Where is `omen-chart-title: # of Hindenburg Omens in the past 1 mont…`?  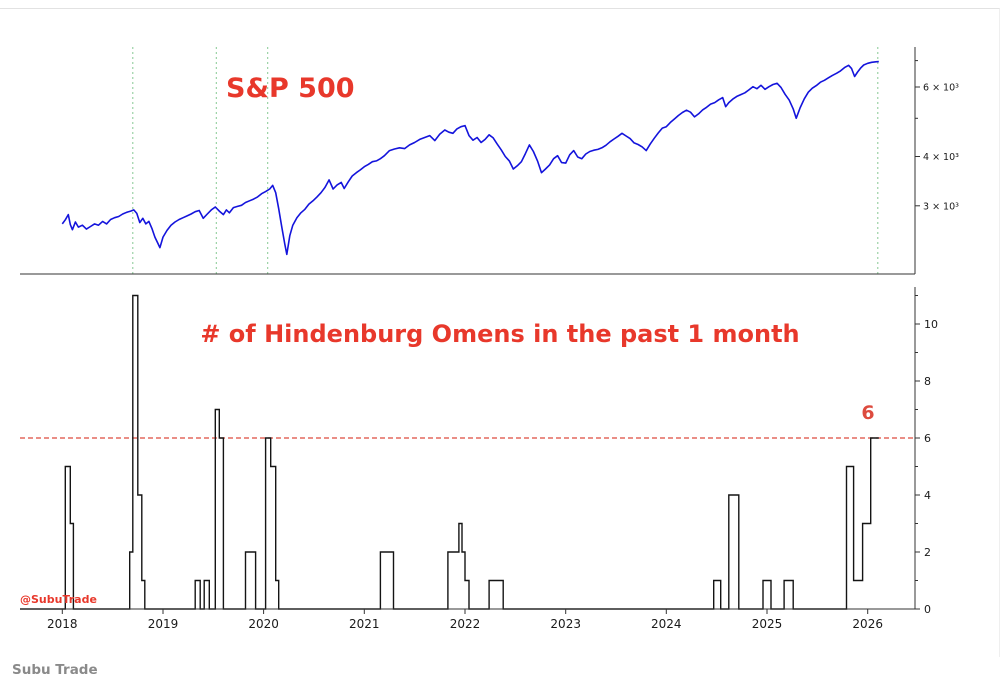 omen-chart-title: # of Hindenburg Omens in the past 1 mont… is located at coordinates (500, 334).